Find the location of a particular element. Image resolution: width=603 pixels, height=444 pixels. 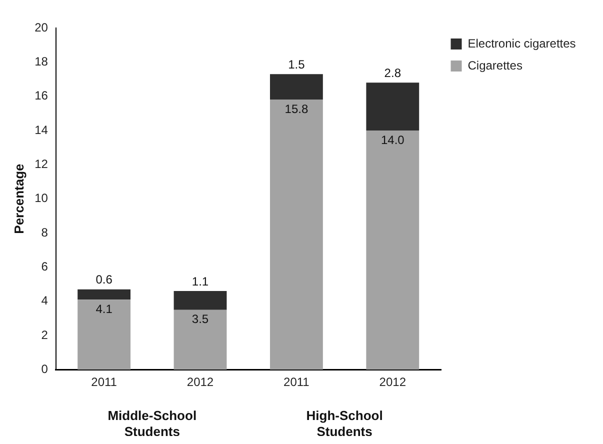

y-tick-label: 4 is located at coordinates (44, 301).